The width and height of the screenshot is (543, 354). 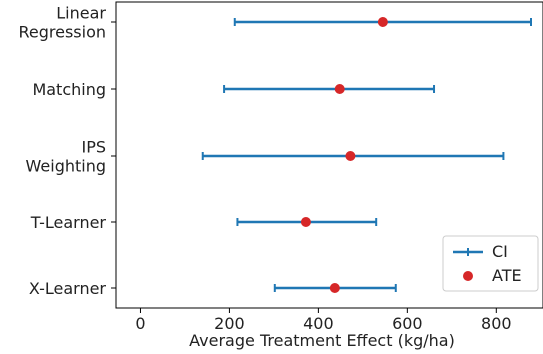 What do you see at coordinates (66, 166) in the screenshot?
I see `y-tick-label: Weighting` at bounding box center [66, 166].